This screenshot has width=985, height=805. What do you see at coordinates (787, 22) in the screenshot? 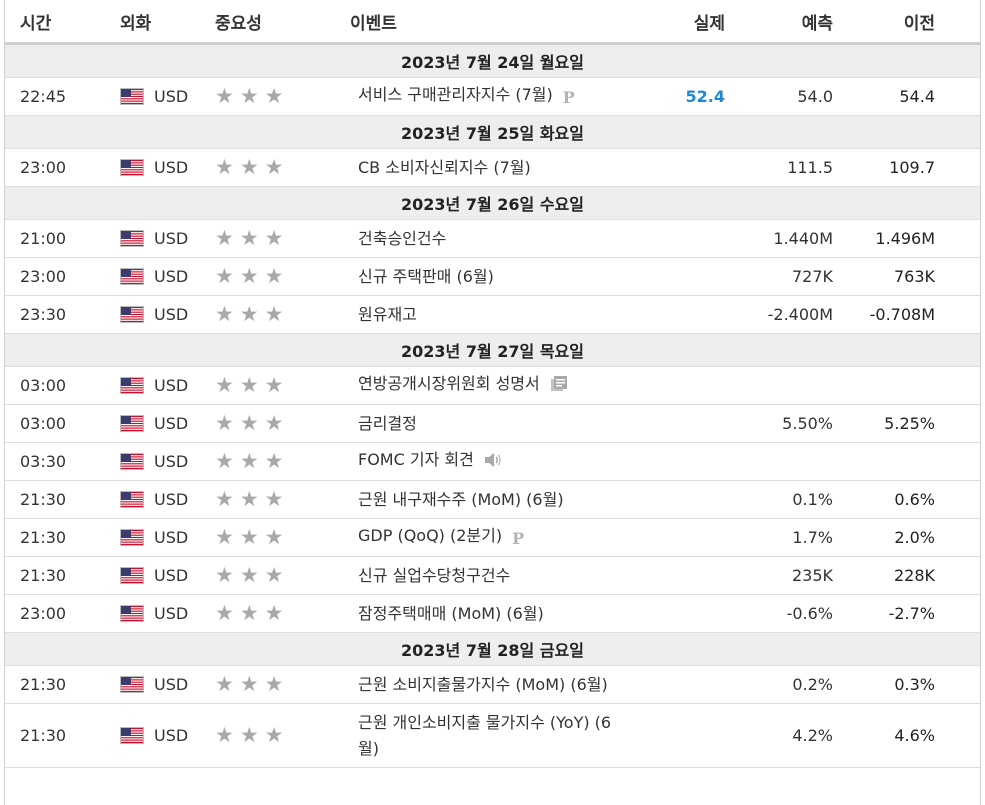
I see `header-forecast: 예측` at bounding box center [787, 22].